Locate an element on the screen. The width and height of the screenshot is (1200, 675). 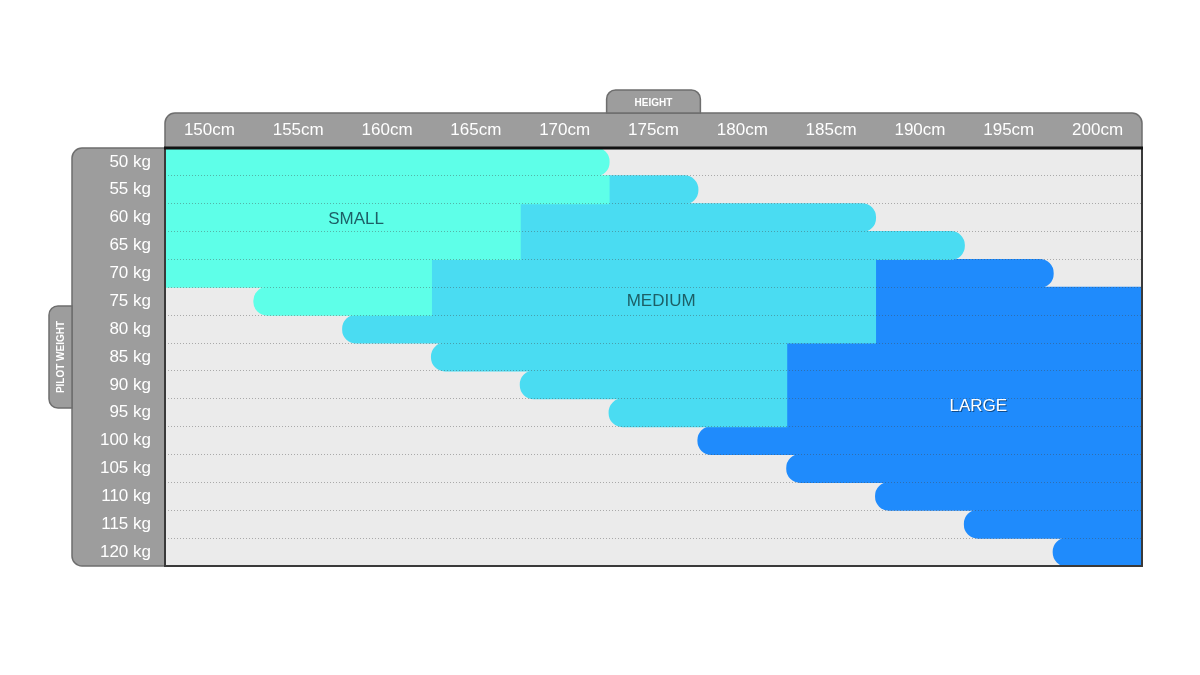
series-label: LARGE is located at coordinates (978, 406).